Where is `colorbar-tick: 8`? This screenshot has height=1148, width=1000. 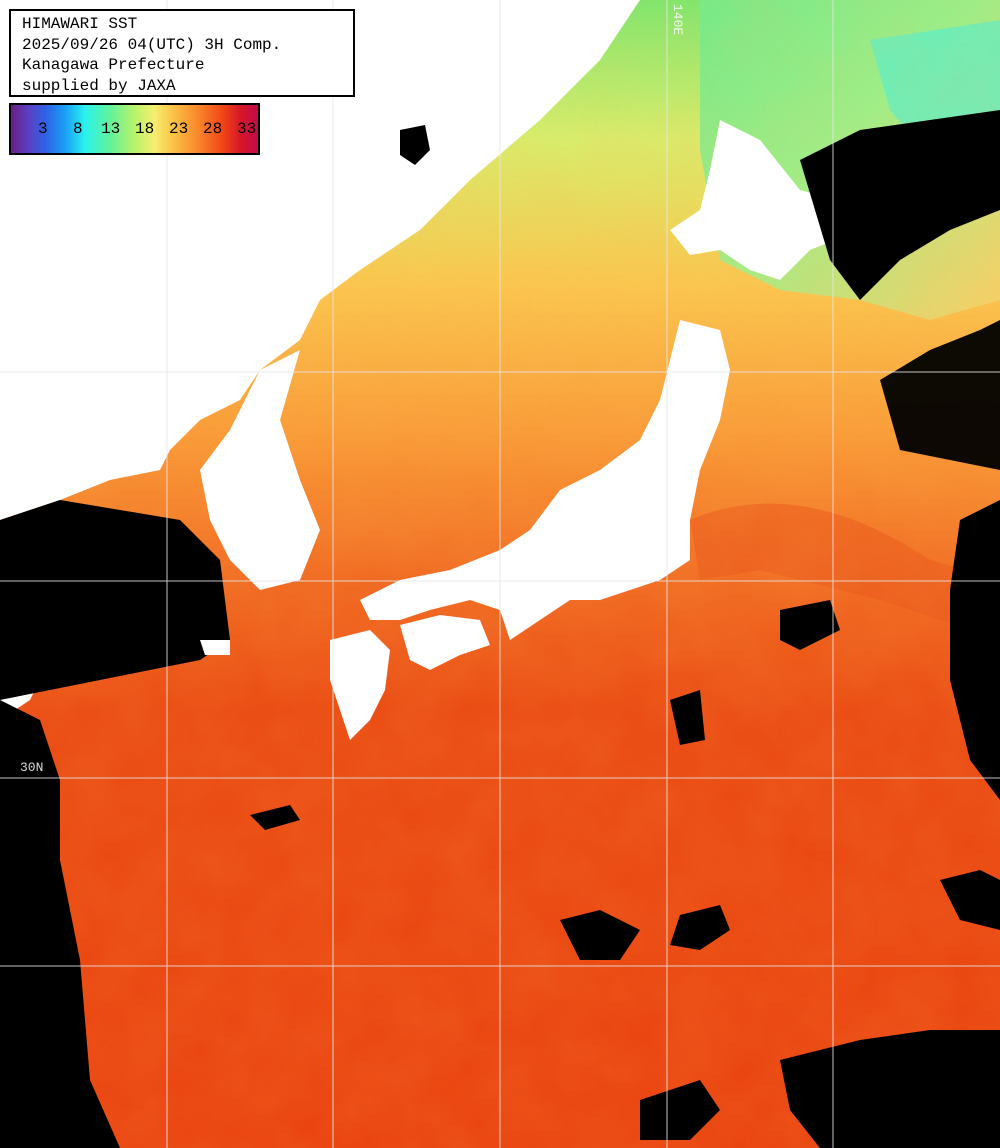
colorbar-tick: 8 is located at coordinates (78, 129).